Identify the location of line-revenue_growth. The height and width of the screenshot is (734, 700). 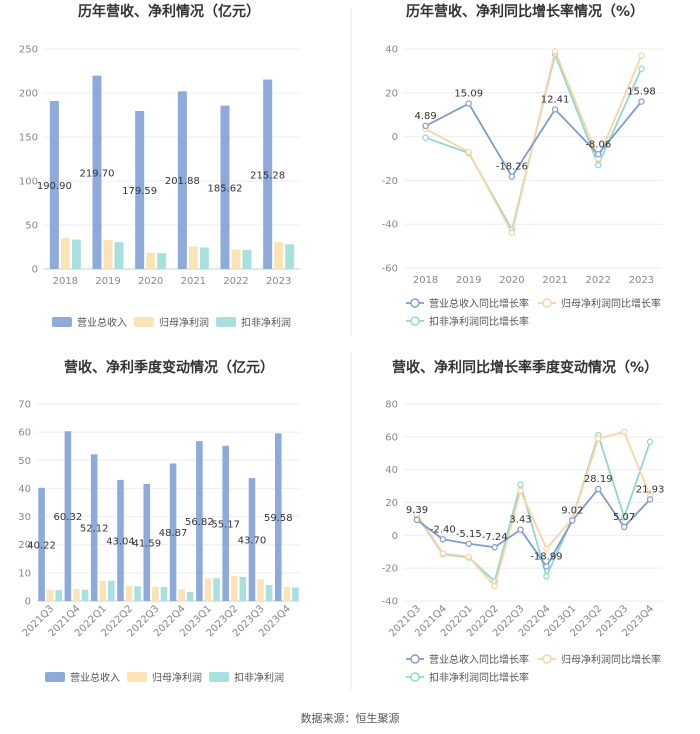
(534, 140).